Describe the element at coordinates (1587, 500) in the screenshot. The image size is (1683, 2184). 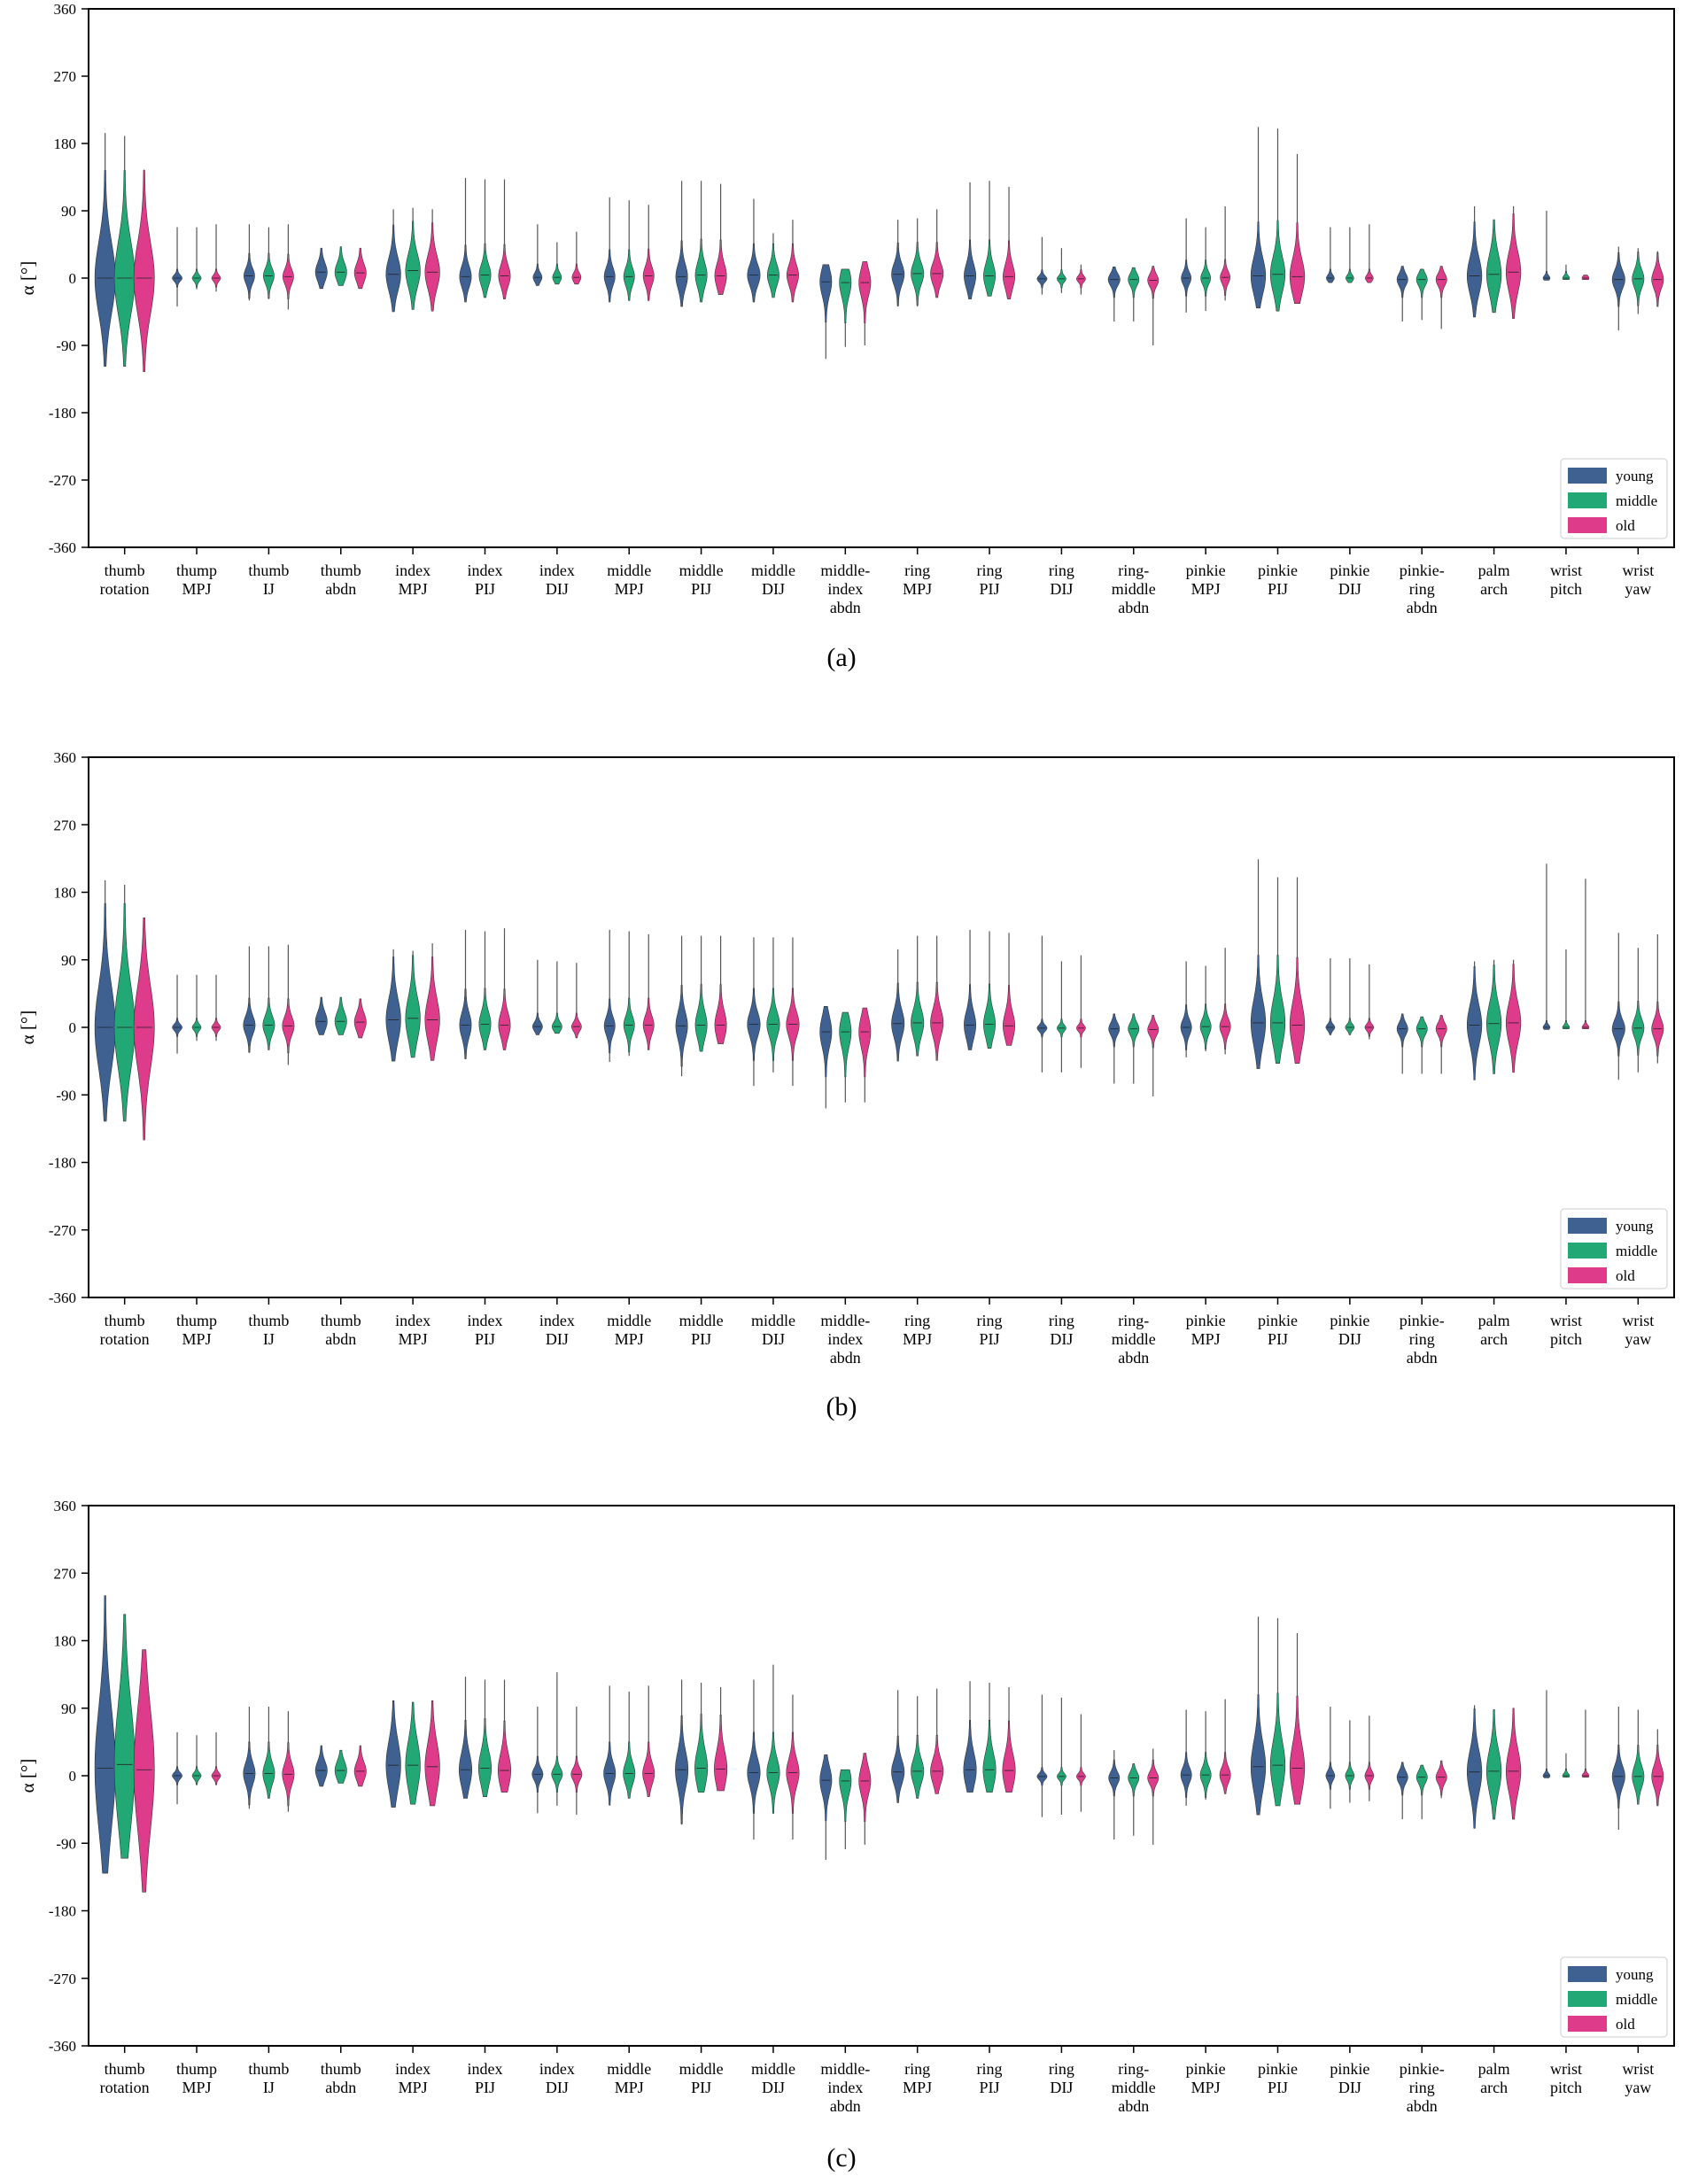
I see `legend-swatch-middle` at that location.